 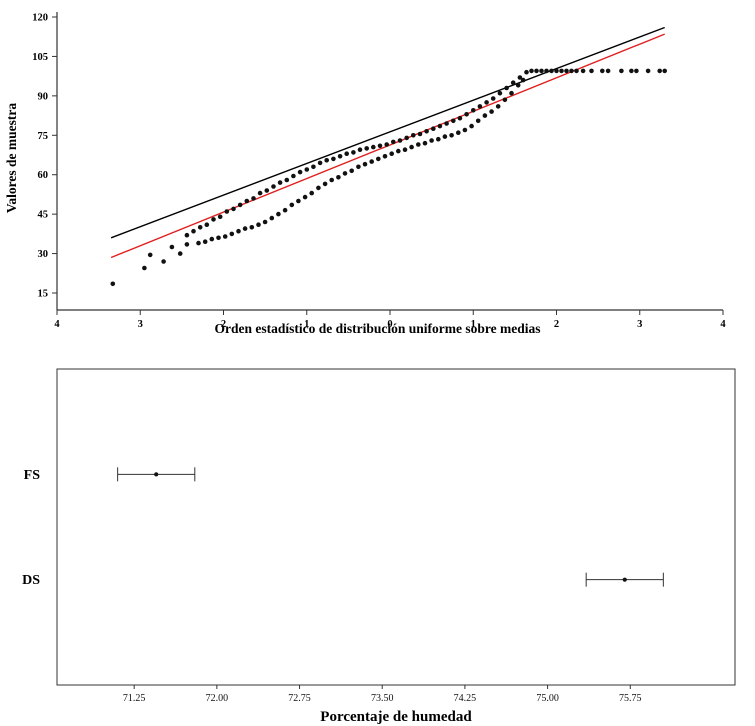 What do you see at coordinates (382, 698) in the screenshot?
I see `interval-x-tick-label: 73.50` at bounding box center [382, 698].